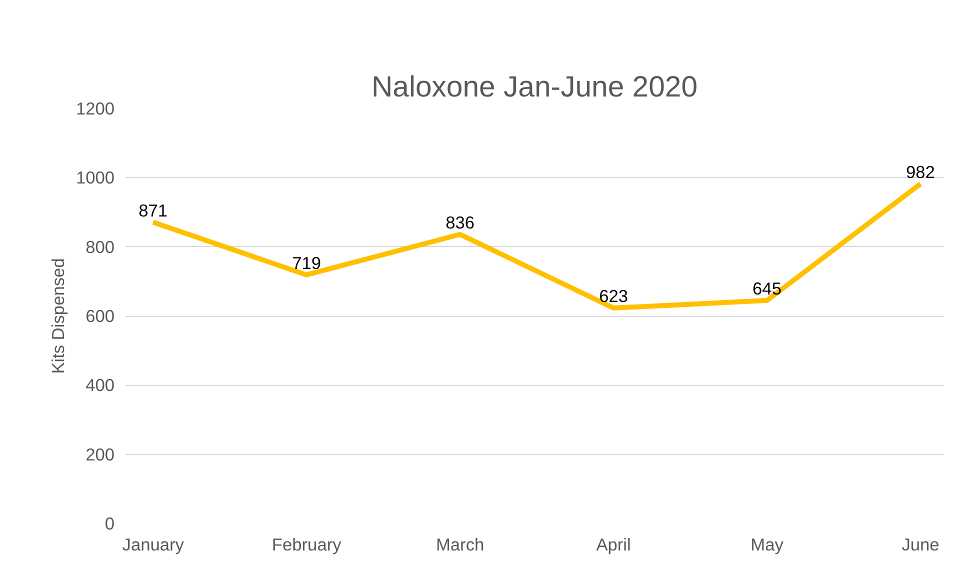 The image size is (973, 579). What do you see at coordinates (921, 544) in the screenshot?
I see `x-tick-label: June` at bounding box center [921, 544].